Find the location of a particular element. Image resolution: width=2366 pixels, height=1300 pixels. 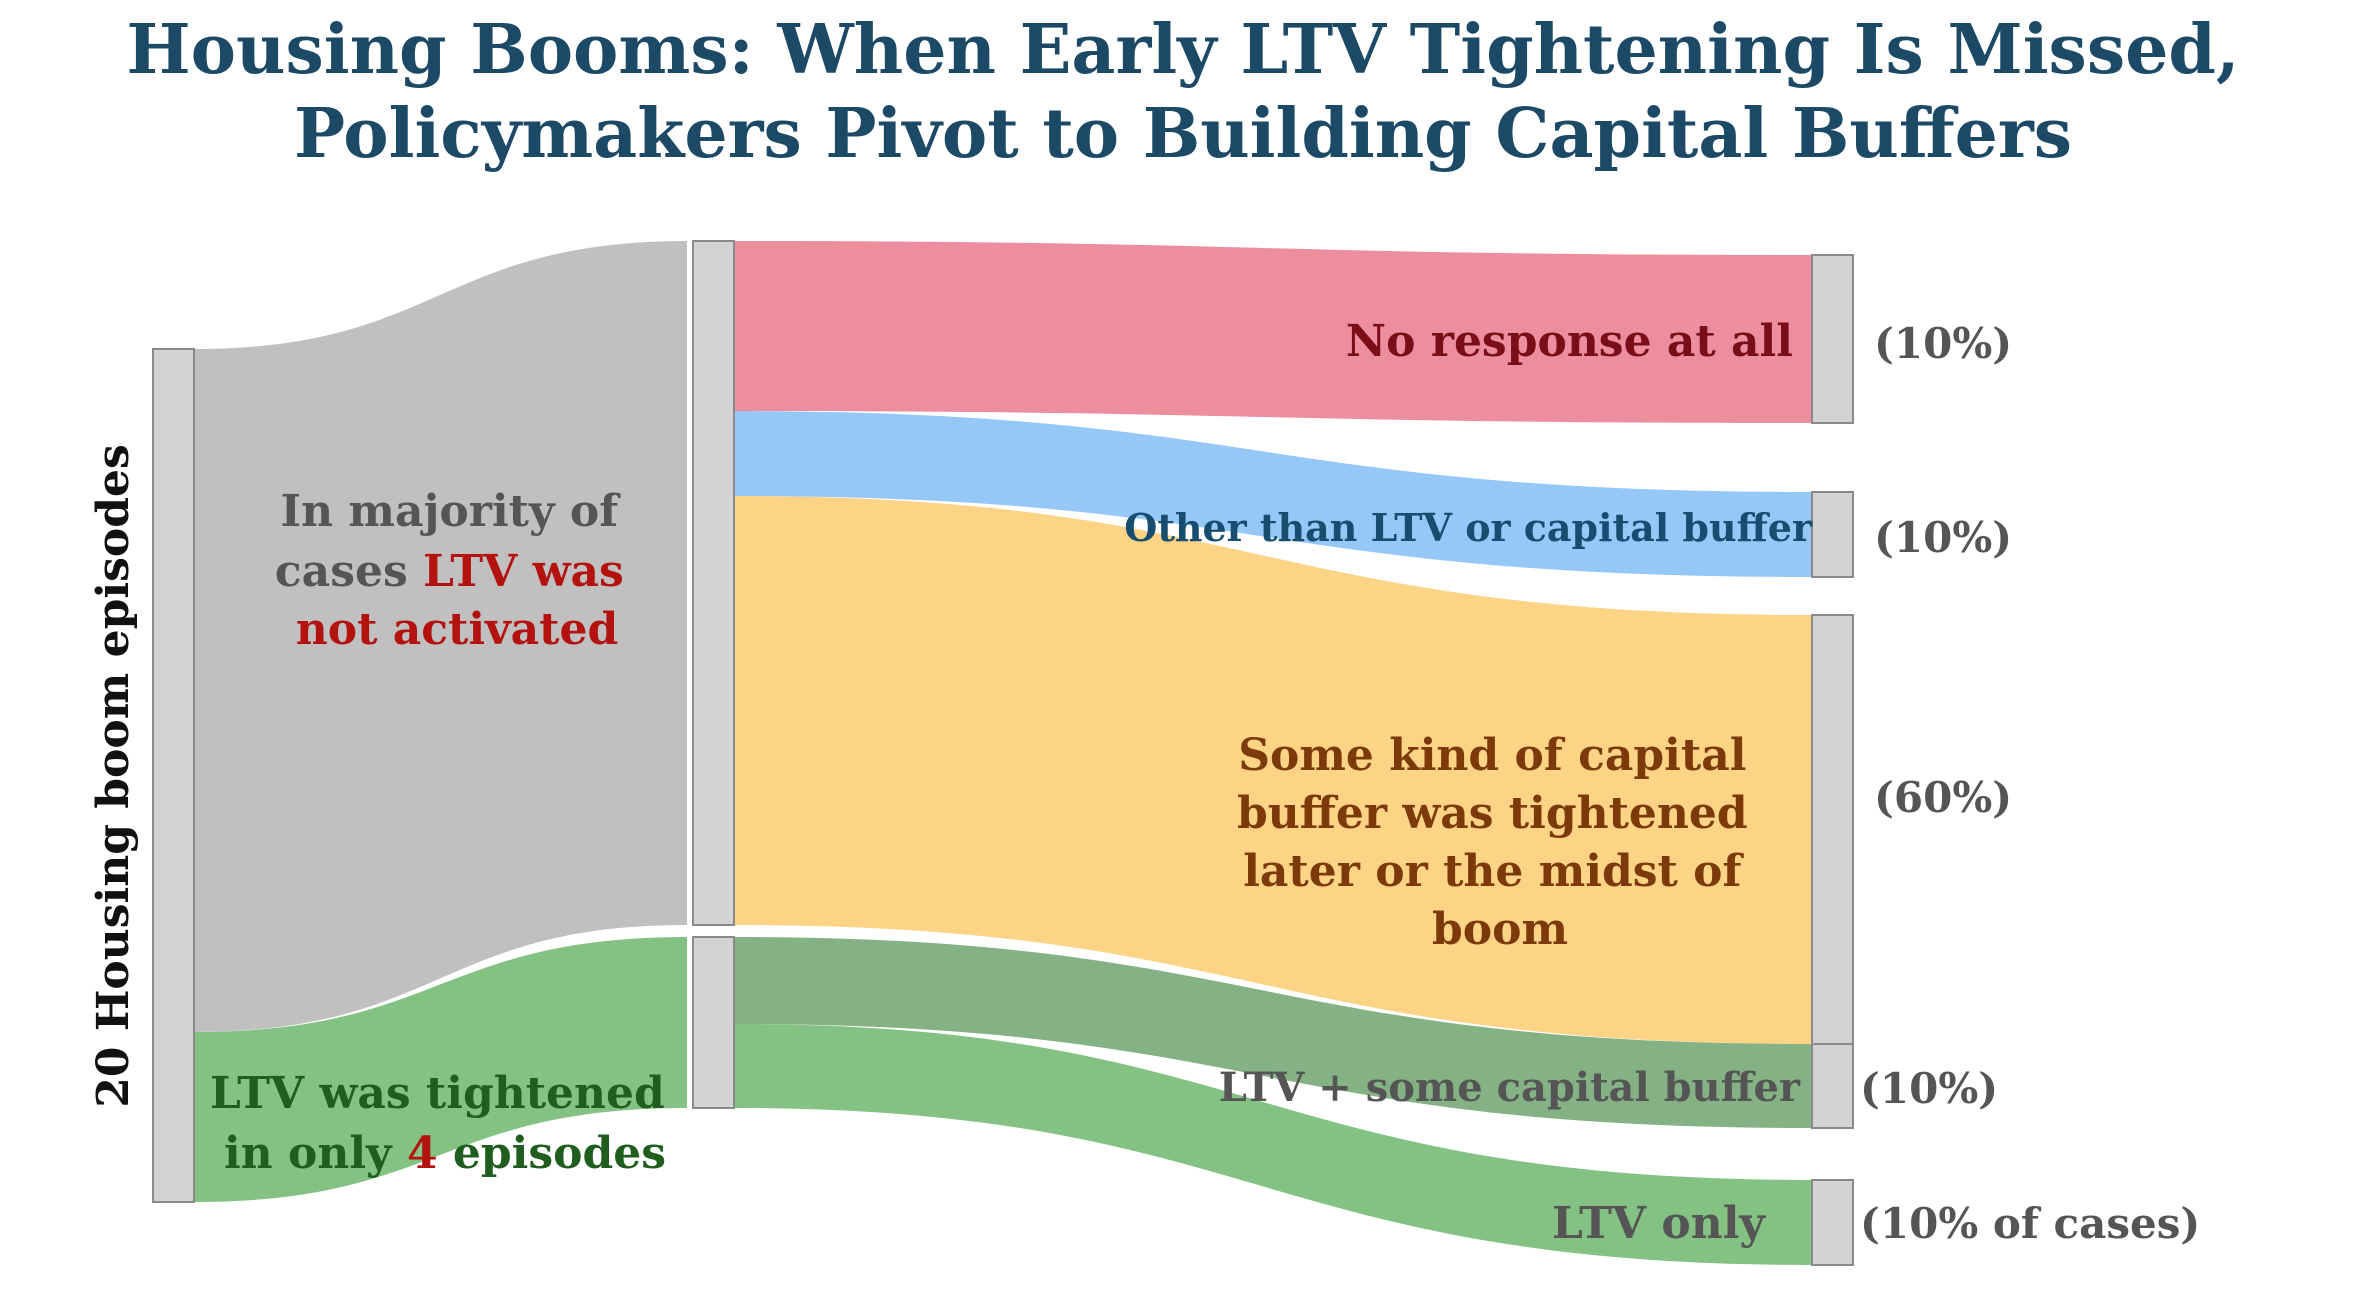

node-other is located at coordinates (1832, 534).